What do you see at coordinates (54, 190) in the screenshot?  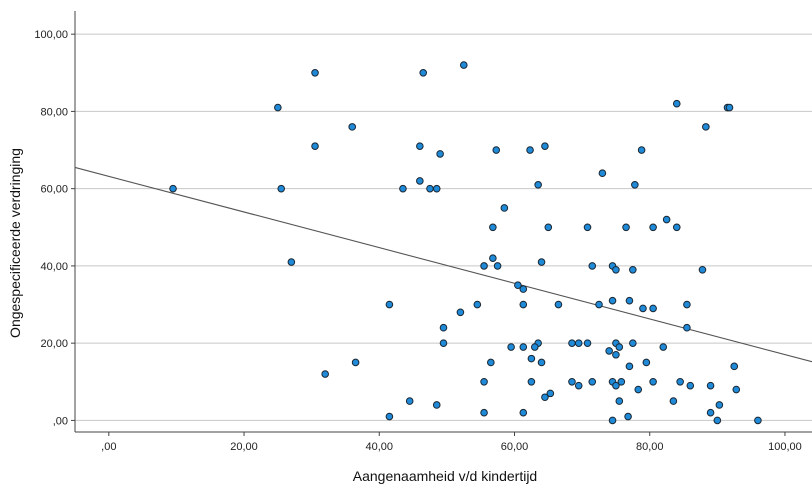 I see `y-tick-label: 60,00` at bounding box center [54, 190].